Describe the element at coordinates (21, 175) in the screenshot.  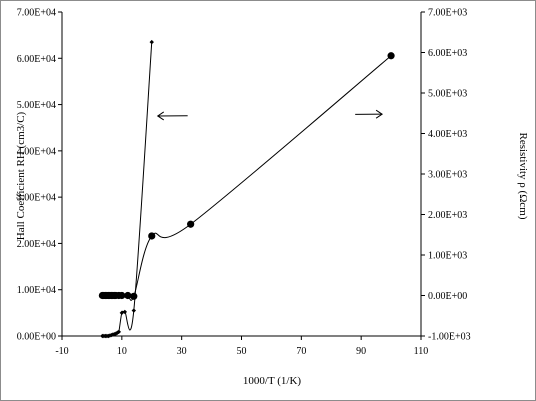
I see `left-axis-title: Hall Coefficient RH (cm3/C)` at that location.